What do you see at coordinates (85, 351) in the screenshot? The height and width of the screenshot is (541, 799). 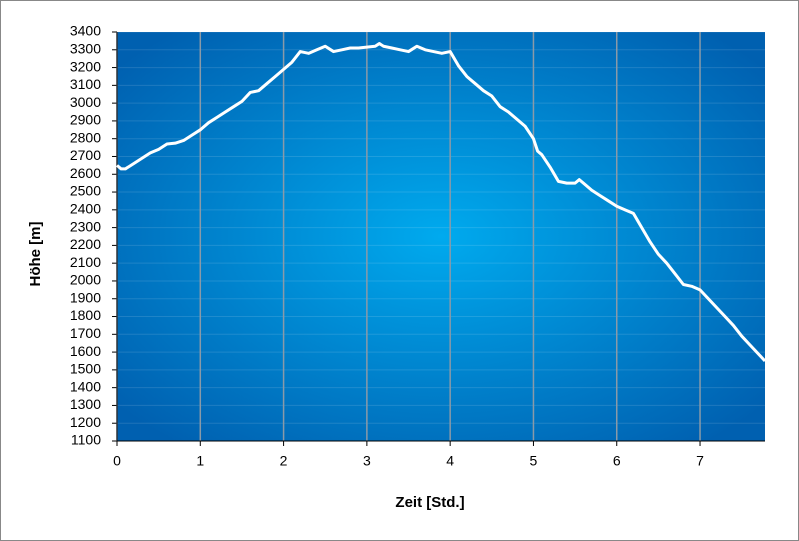 I see `y-tick-label: 1600` at bounding box center [85, 351].